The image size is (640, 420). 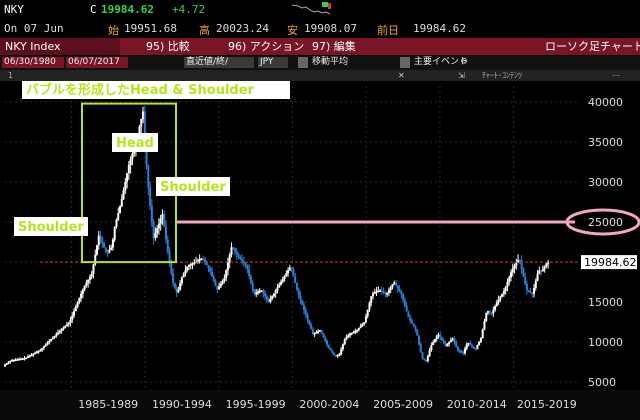 What do you see at coordinates (602, 382) in the screenshot?
I see `y-tick-label: 5000` at bounding box center [602, 382].